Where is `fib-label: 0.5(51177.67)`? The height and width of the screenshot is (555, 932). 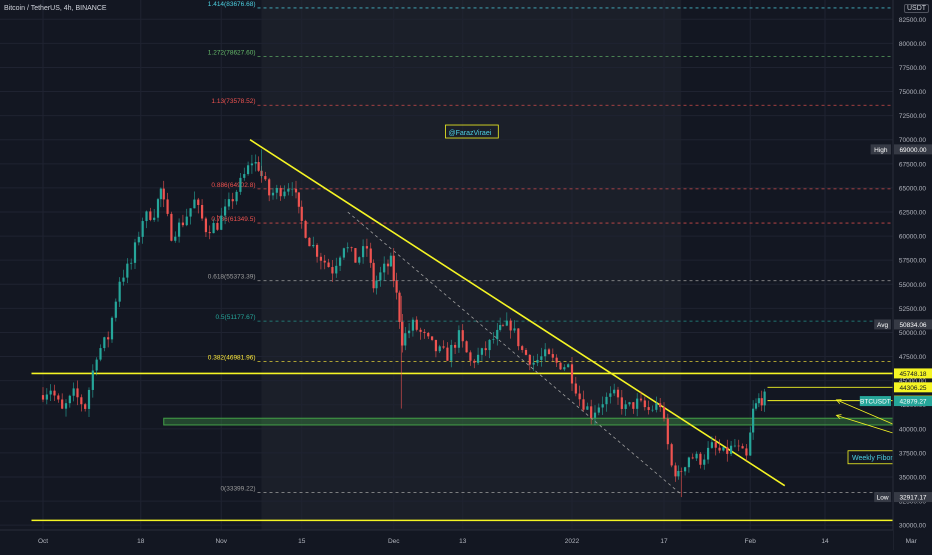 fib-label: 0.5(51177.67) is located at coordinates (236, 317).